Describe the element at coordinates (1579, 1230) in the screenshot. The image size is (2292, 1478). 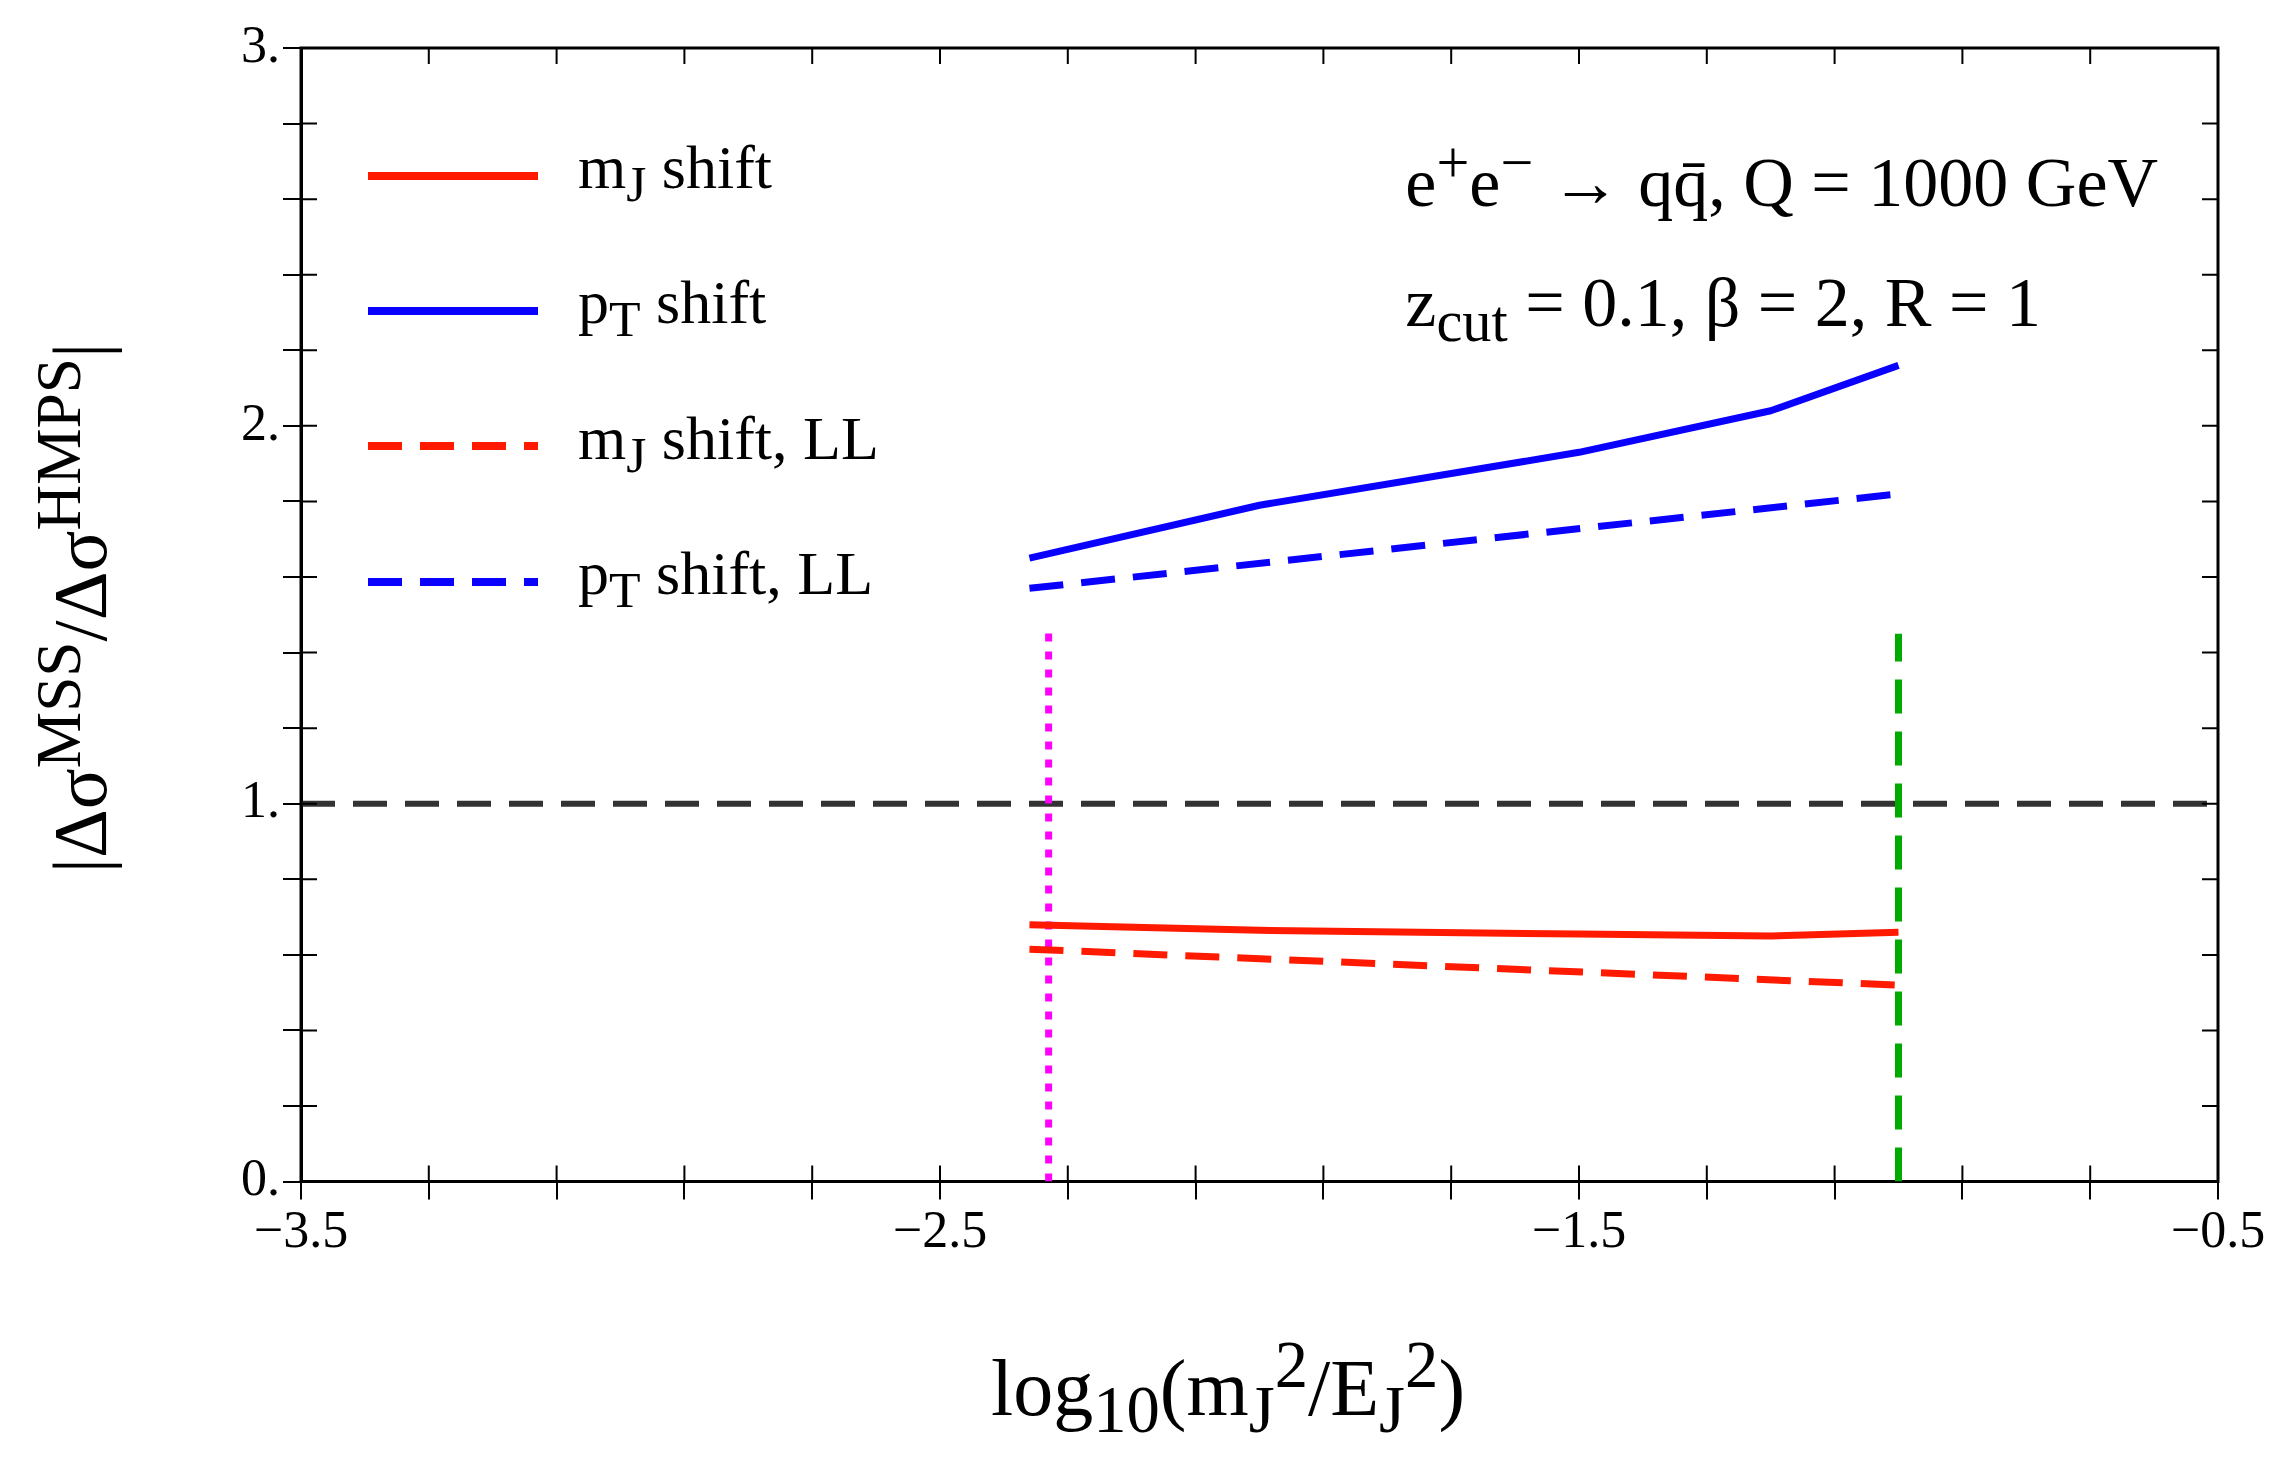
I see `x-tick-label: −1.5` at that location.